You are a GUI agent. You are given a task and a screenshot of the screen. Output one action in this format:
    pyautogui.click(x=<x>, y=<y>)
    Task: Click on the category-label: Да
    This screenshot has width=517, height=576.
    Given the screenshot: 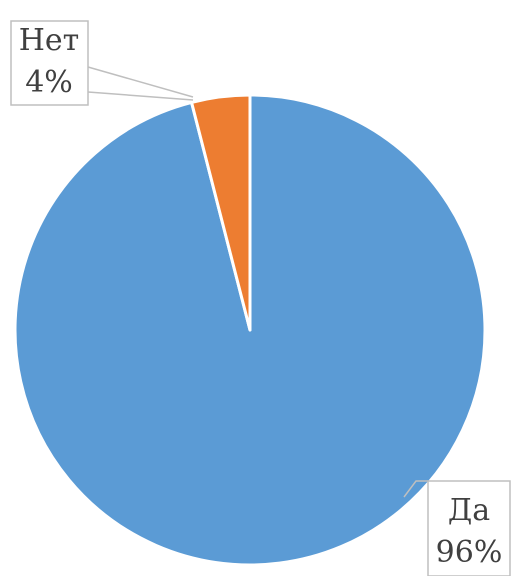 What is the action you would take?
    pyautogui.click(x=469, y=510)
    